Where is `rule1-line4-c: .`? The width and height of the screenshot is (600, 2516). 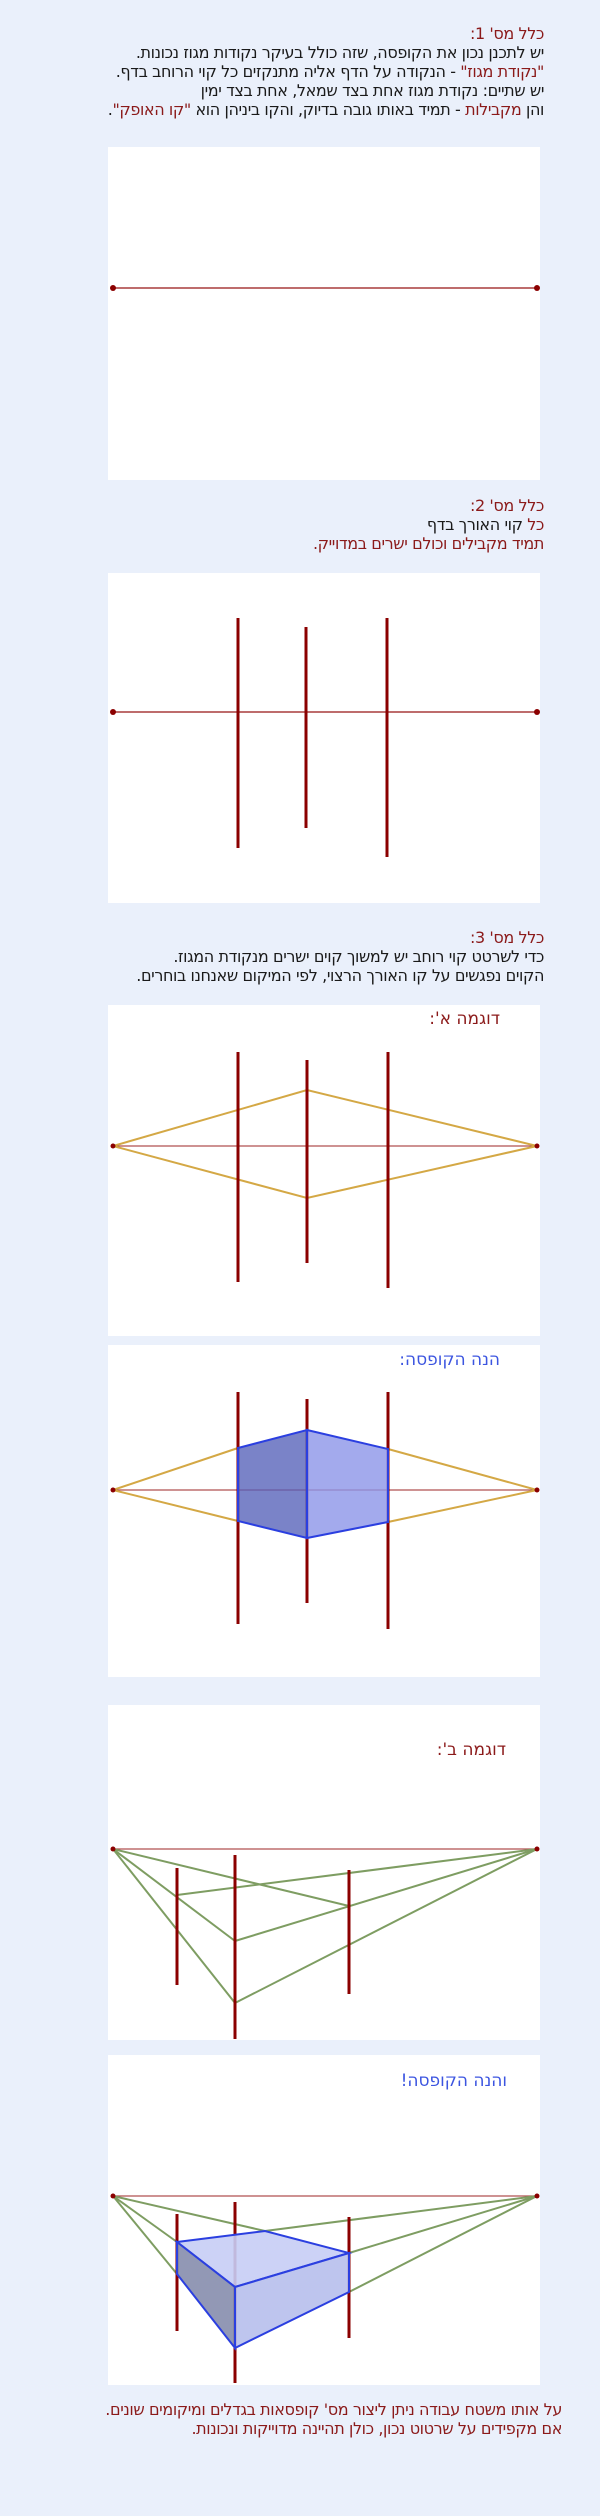
rule1-line4-c: . is located at coordinates (110, 109).